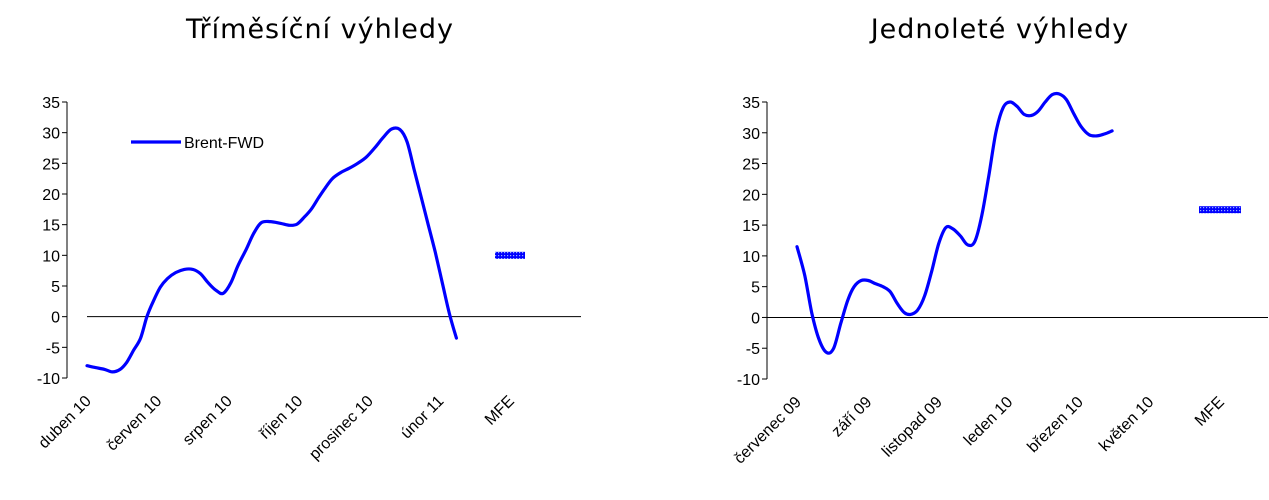  I want to click on x-tick-label: září 09, so click(852, 417).